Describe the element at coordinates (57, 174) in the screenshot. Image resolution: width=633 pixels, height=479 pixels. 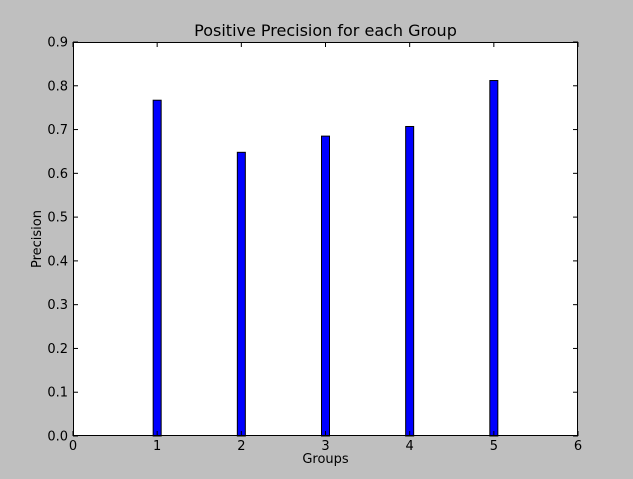
I see `y-tick-label: 0.6` at that location.